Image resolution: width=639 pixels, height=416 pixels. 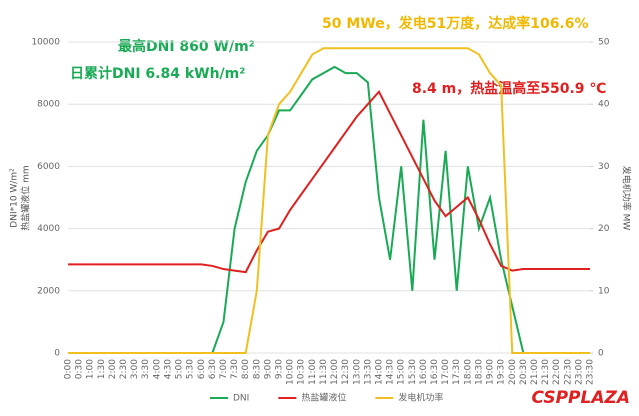 What do you see at coordinates (102, 369) in the screenshot?
I see `x-tick-label: 1:30` at bounding box center [102, 369].